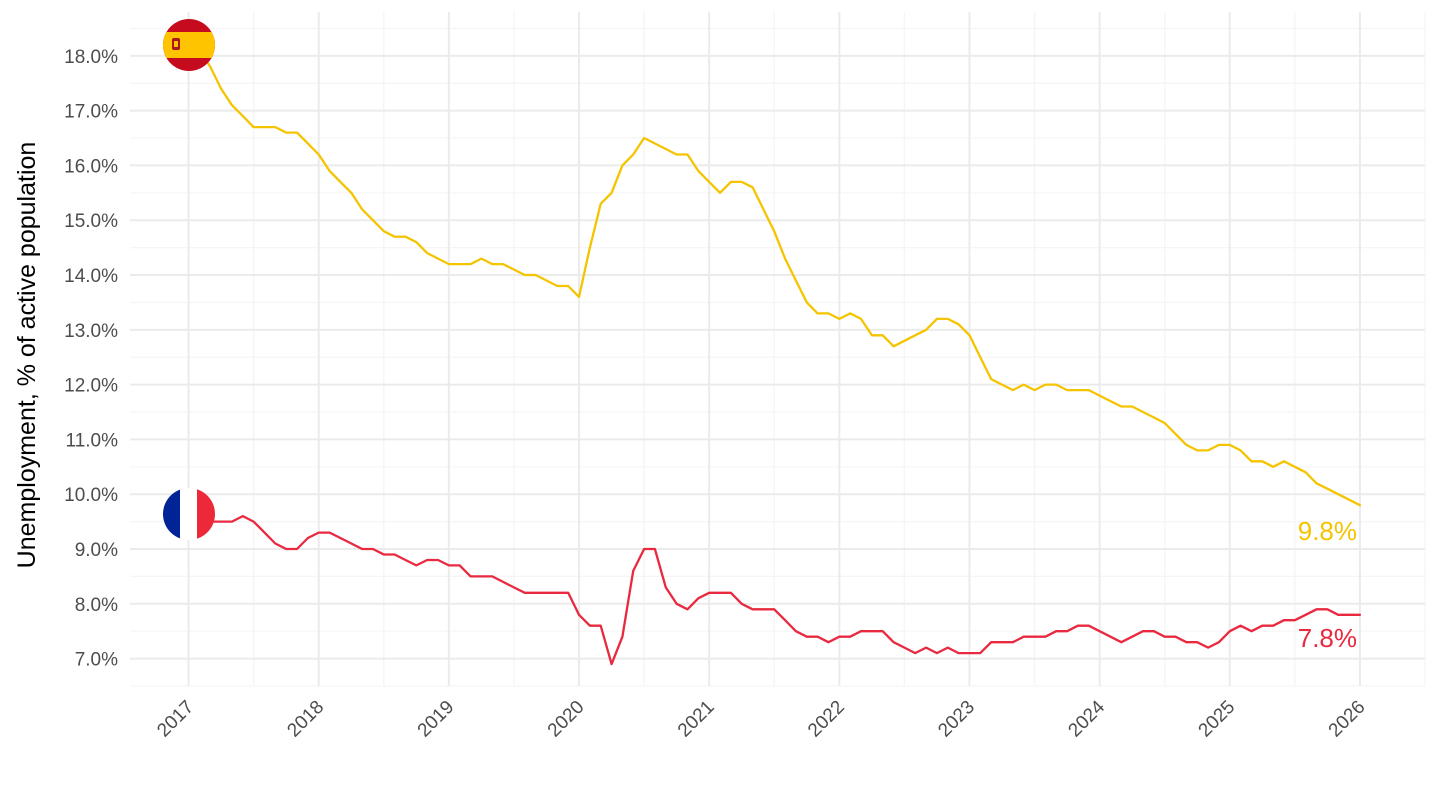 Image resolution: width=1440 pixels, height=810 pixels. What do you see at coordinates (91, 166) in the screenshot?
I see `y-tick-label: 16.0%` at bounding box center [91, 166].